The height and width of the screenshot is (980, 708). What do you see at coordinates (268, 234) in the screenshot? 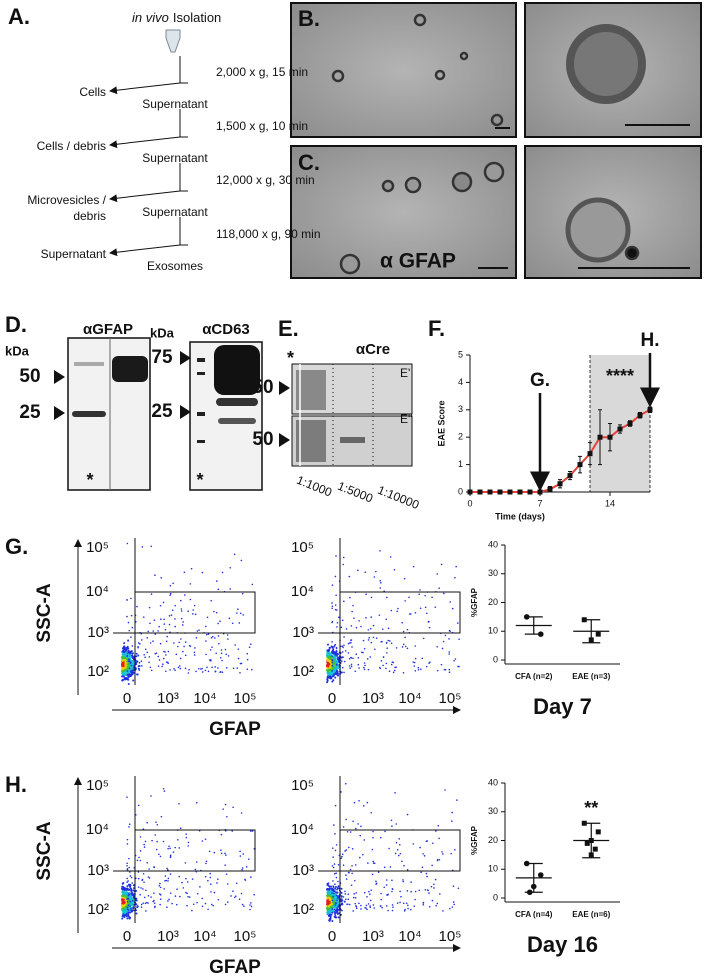
I see `spin-condition: 118,000 x g, 90 min` at bounding box center [268, 234].